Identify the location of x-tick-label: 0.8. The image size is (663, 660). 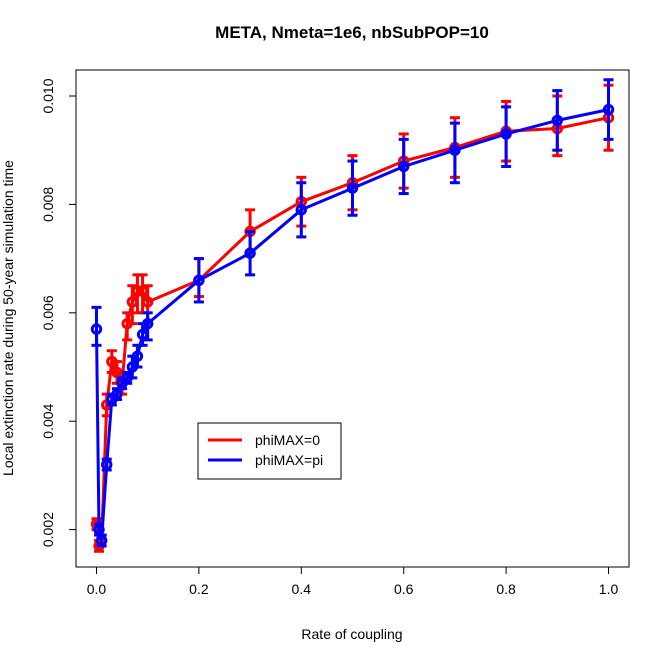
(506, 589).